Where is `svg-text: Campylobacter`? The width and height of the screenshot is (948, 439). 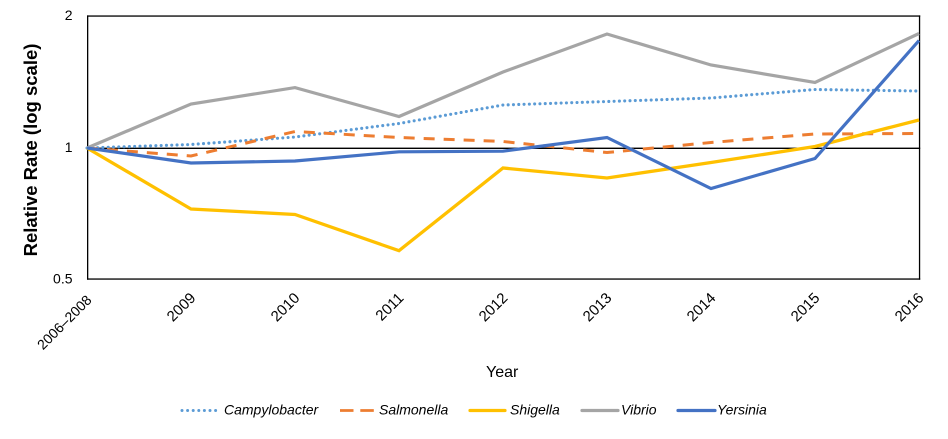
svg-text: Campylobacter is located at coordinates (271, 410).